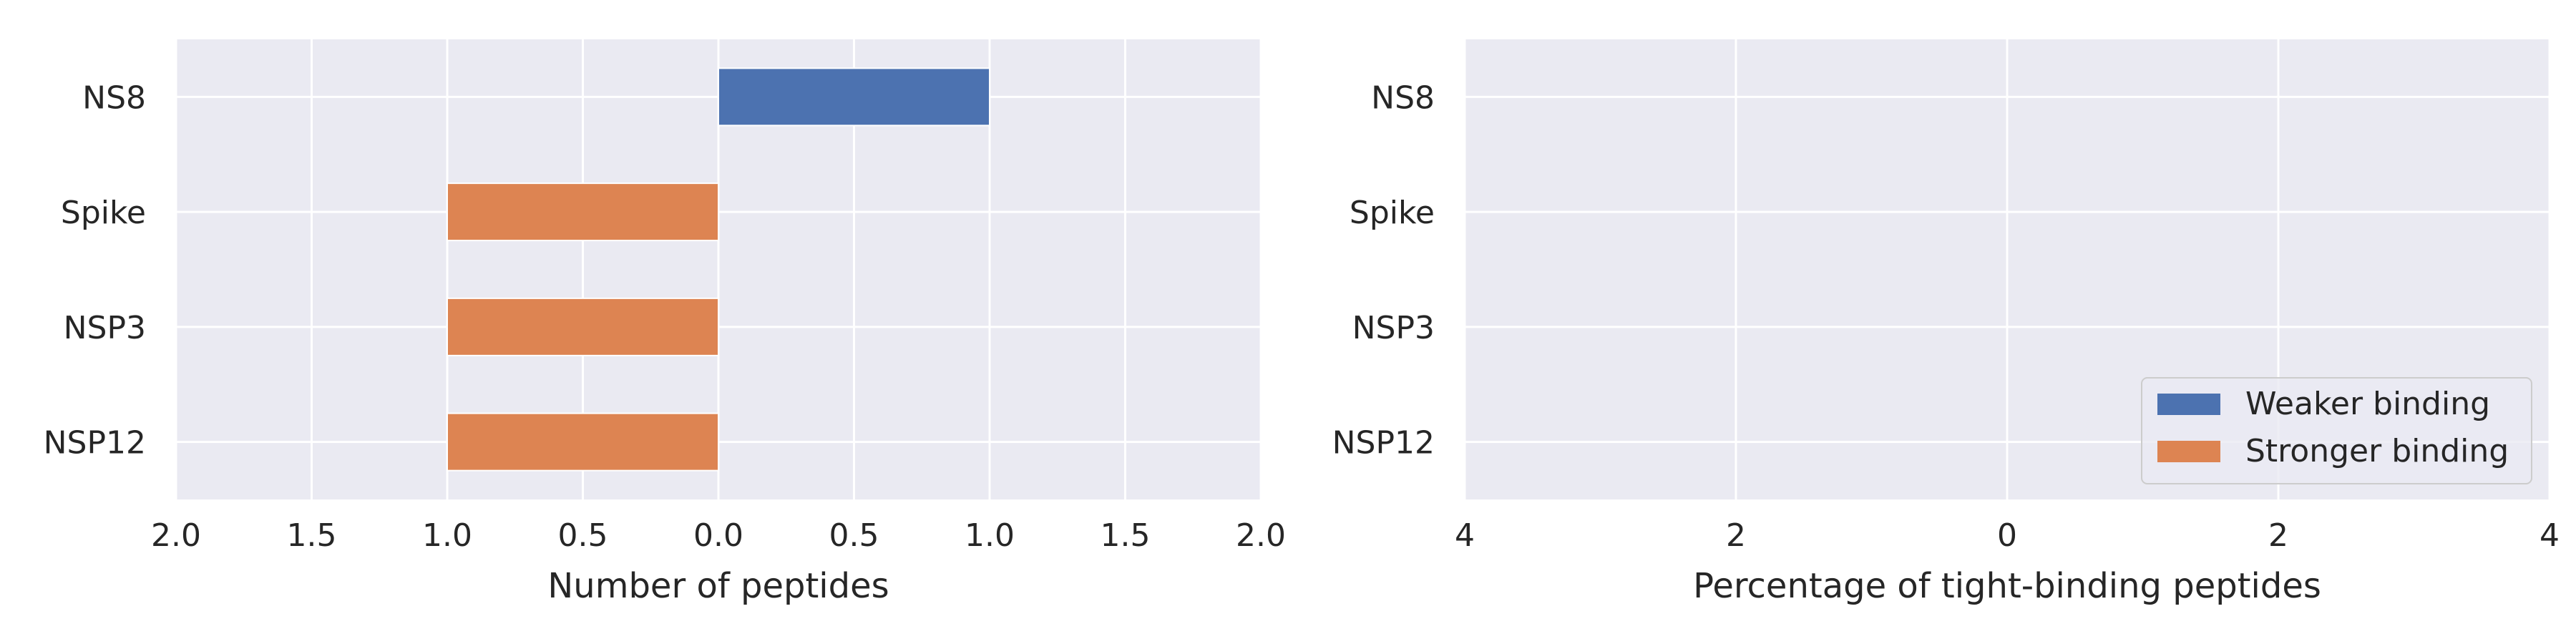  I want to click on legend-label-stronger: Stronger binding, so click(2377, 451).